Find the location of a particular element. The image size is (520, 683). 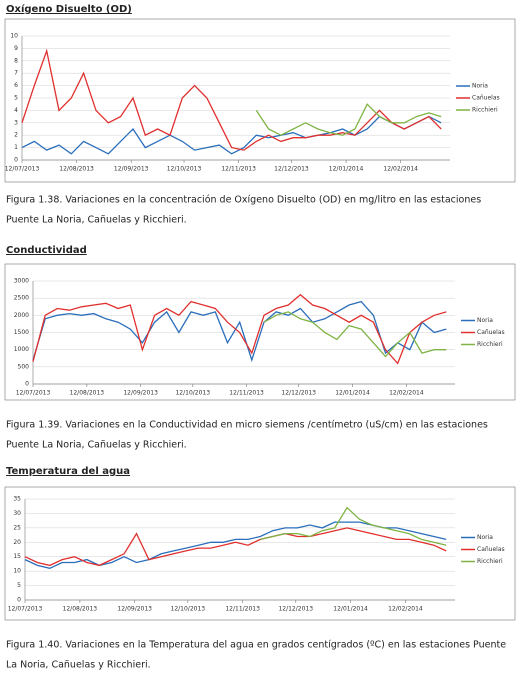

section-heading: Oxígeno Disuelto (OD) is located at coordinates (69, 9).